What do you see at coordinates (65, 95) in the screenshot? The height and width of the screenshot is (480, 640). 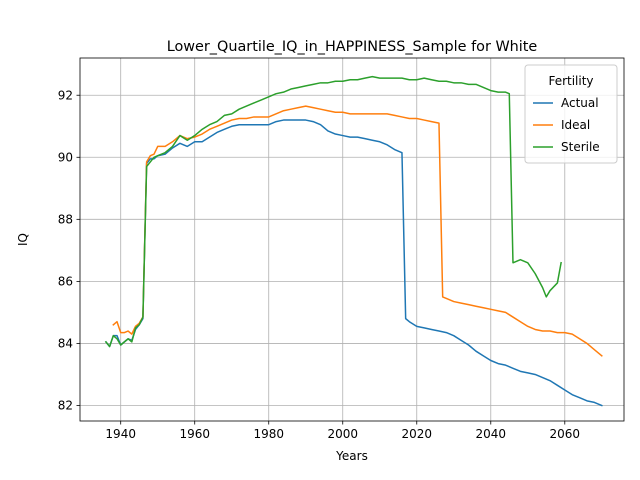 I see `y-tick-label: 92` at bounding box center [65, 95].